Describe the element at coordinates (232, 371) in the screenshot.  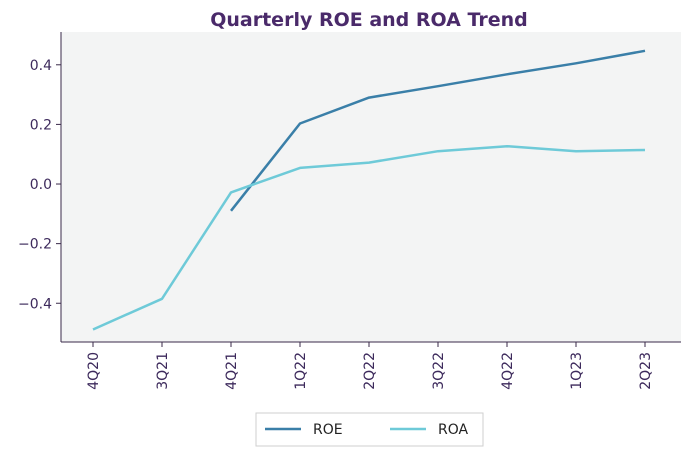
I see `x-tick-label: 4Q21` at that location.